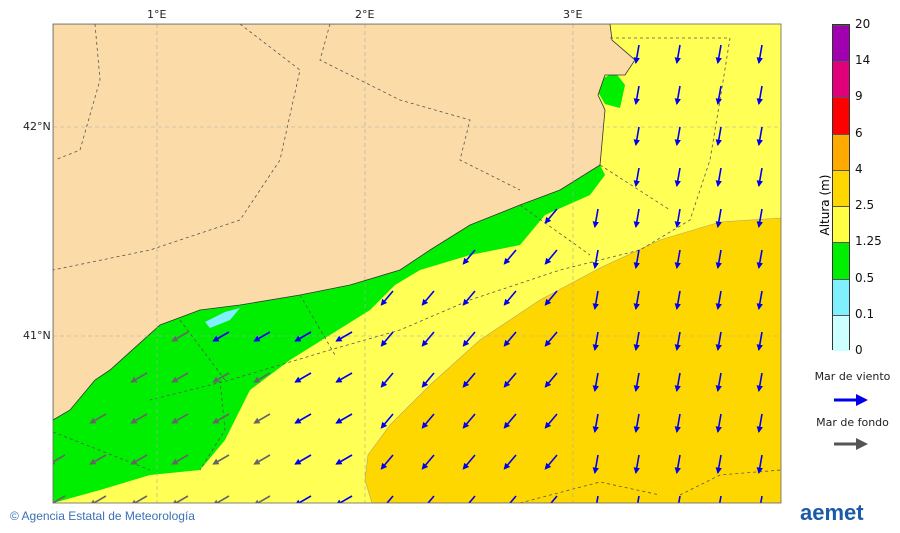  Describe the element at coordinates (157, 14) in the screenshot. I see `lon-label: 1°E` at that location.